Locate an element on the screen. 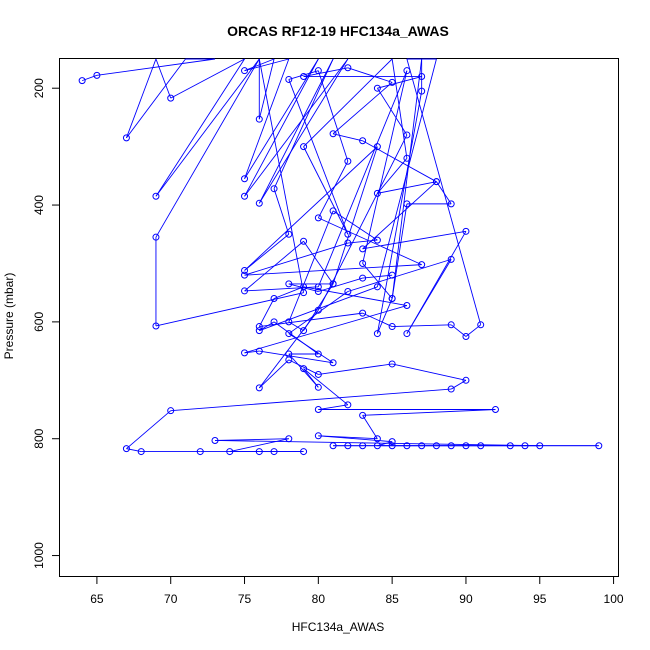 This screenshot has width=650, height=650. x-tick-label: 90 is located at coordinates (466, 599).